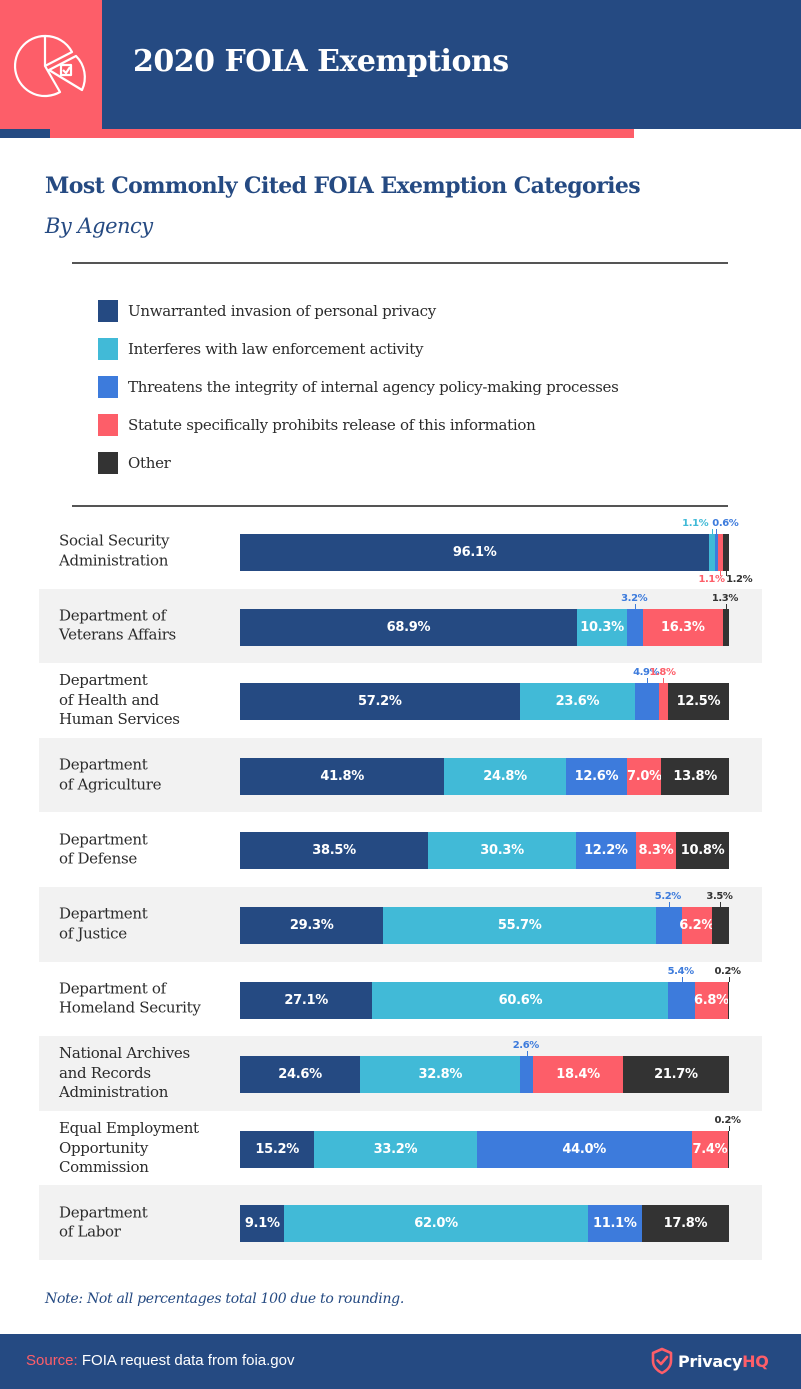 This screenshot has height=1389, width=801. I want to click on data-label-callout: 1.1%, so click(695, 523).